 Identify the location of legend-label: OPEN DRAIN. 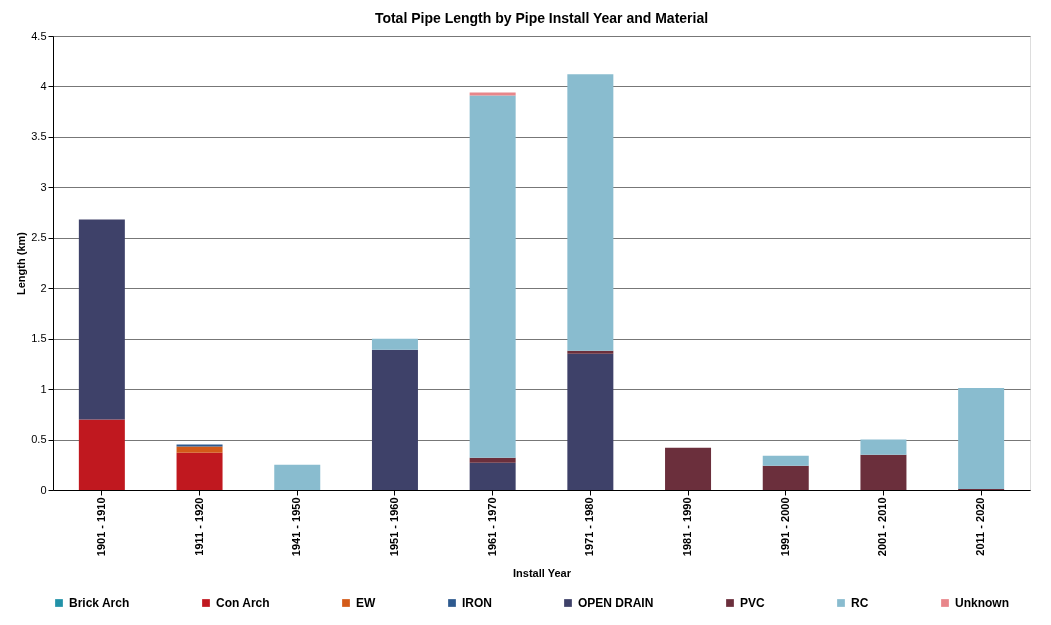
(616, 603).